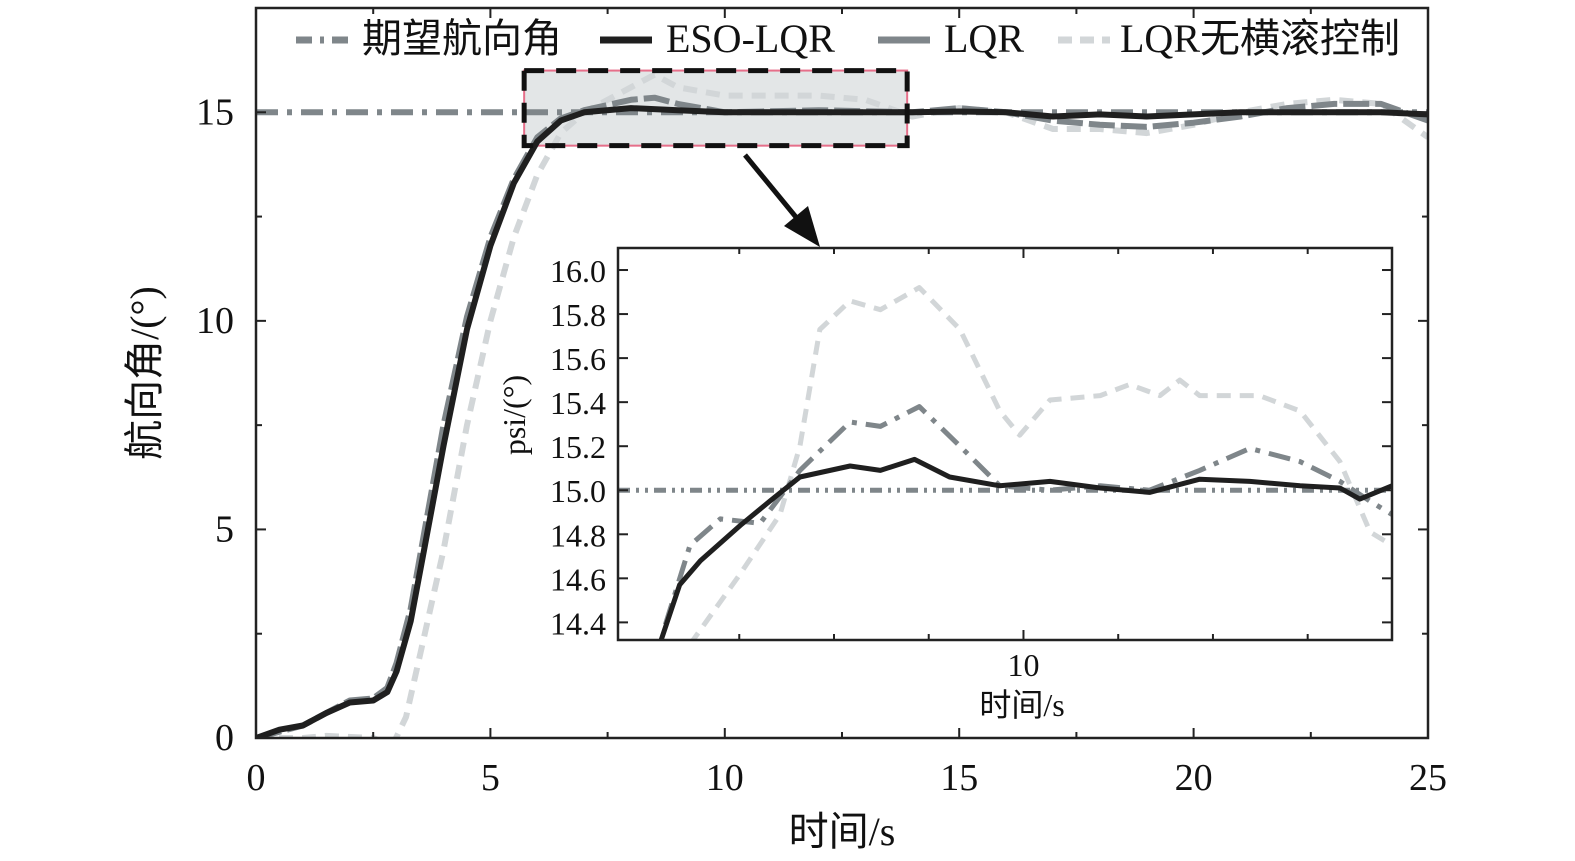 The height and width of the screenshot is (861, 1575). Describe the element at coordinates (215, 112) in the screenshot. I see `main-y-tick-label: 15` at that location.